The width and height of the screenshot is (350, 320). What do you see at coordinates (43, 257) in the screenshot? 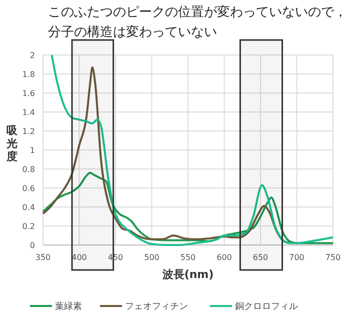
I see `x-tick-label: 350` at bounding box center [43, 257].